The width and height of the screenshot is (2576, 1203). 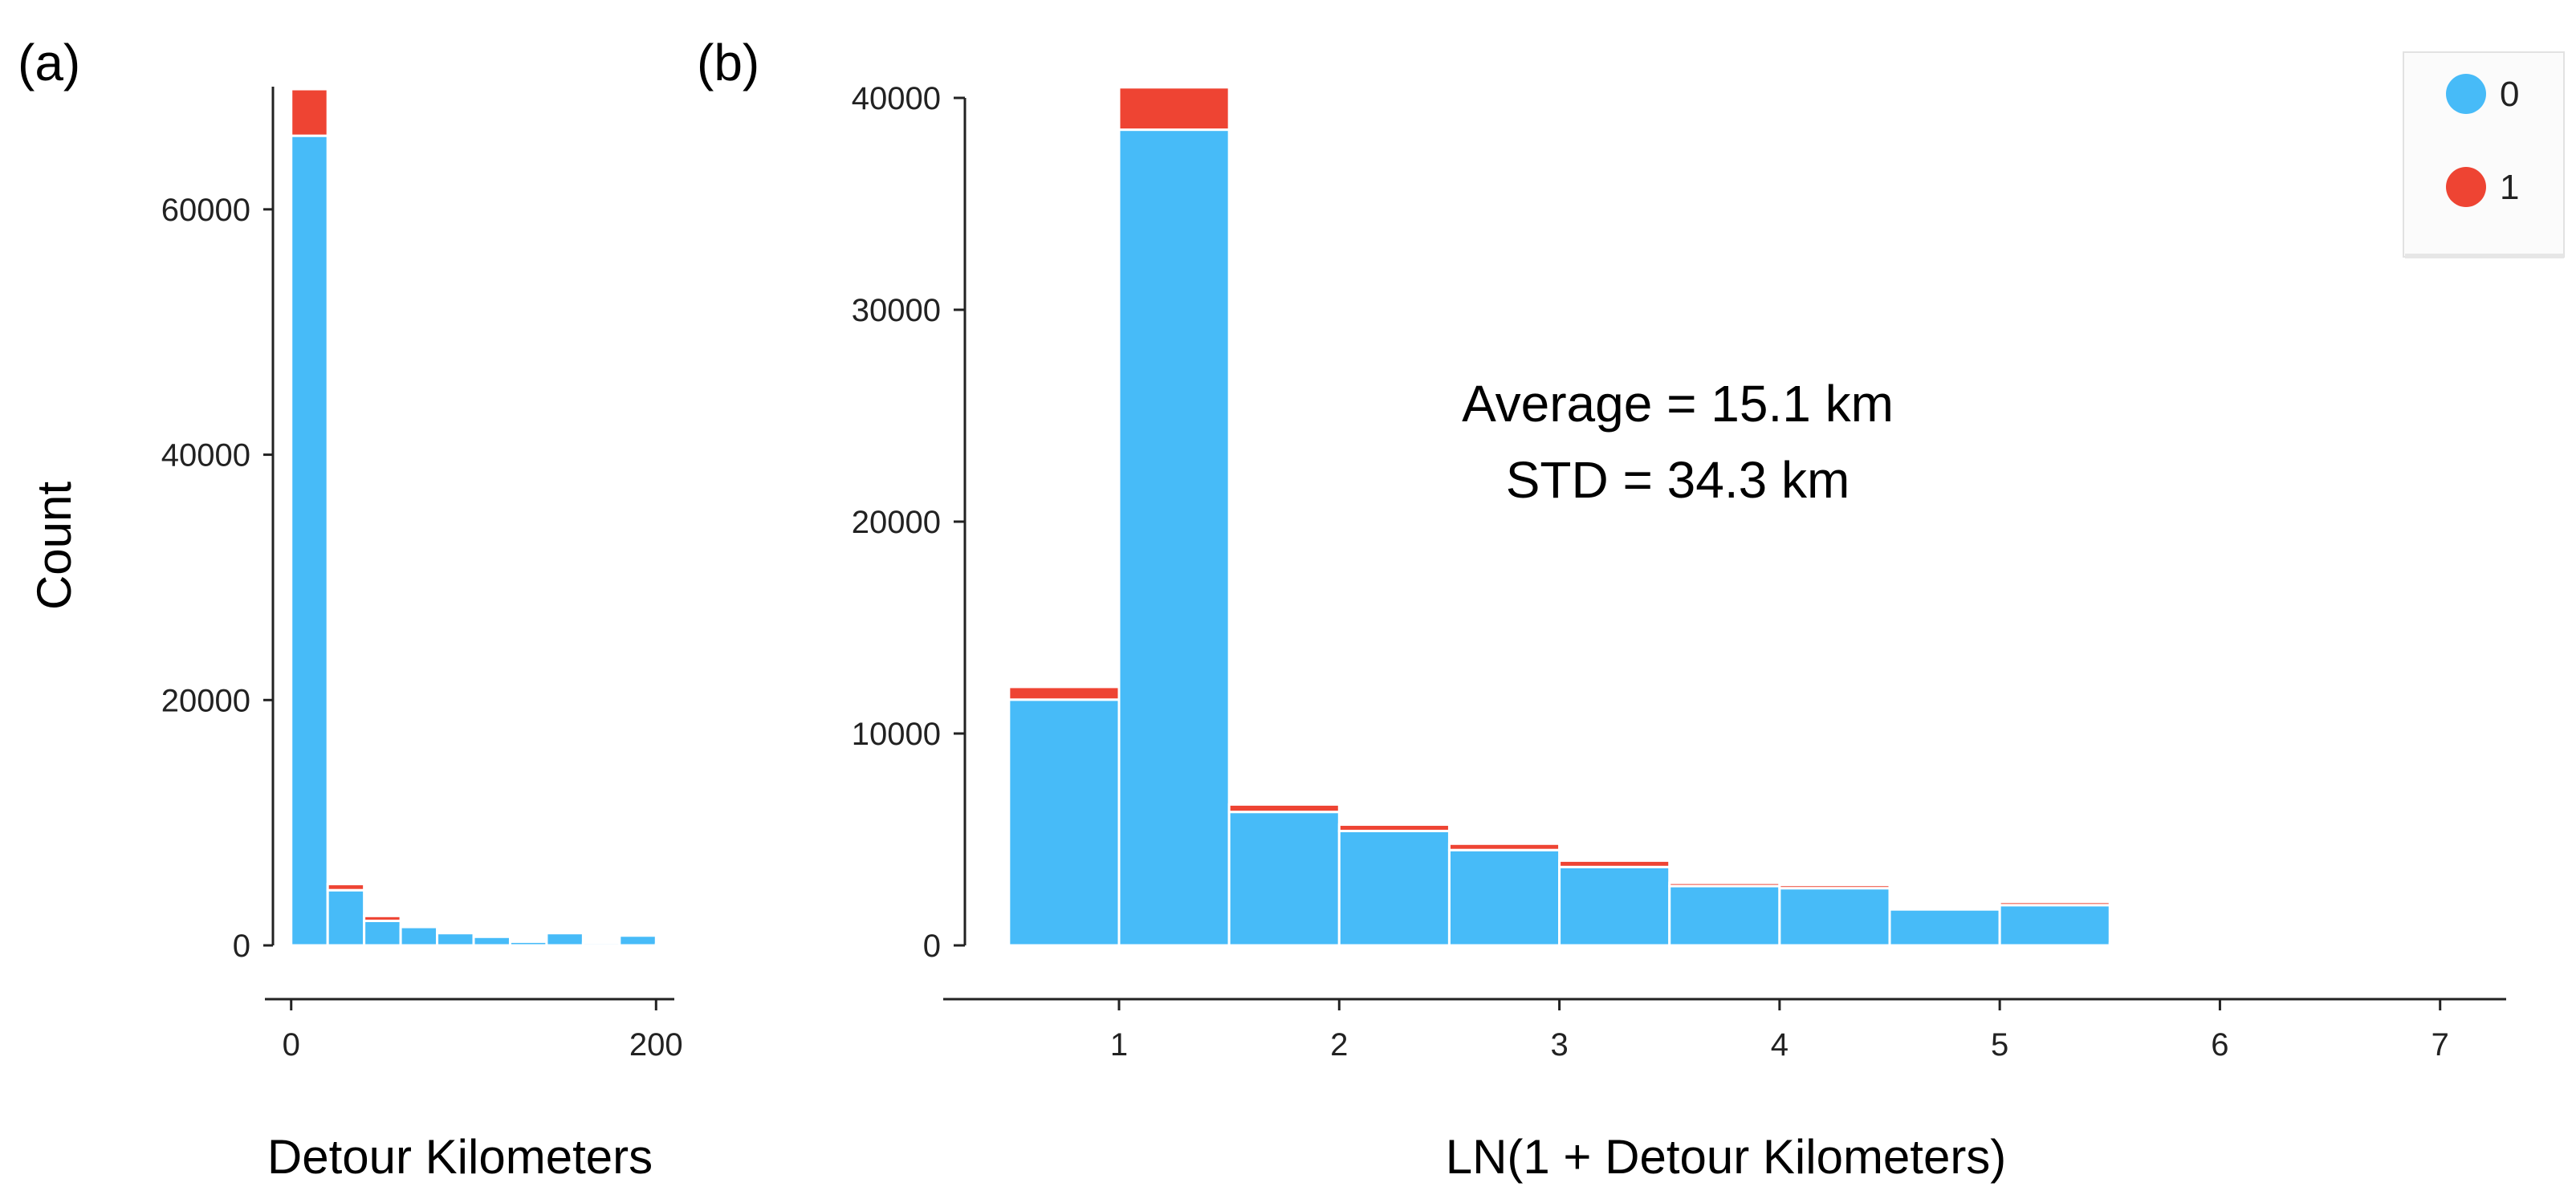 What do you see at coordinates (292, 1045) in the screenshot?
I see `x-tick-label: 0` at bounding box center [292, 1045].